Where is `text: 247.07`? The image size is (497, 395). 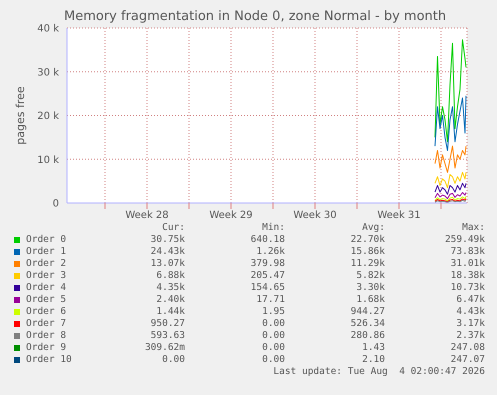
text: 247.07 is located at coordinates (467, 359).